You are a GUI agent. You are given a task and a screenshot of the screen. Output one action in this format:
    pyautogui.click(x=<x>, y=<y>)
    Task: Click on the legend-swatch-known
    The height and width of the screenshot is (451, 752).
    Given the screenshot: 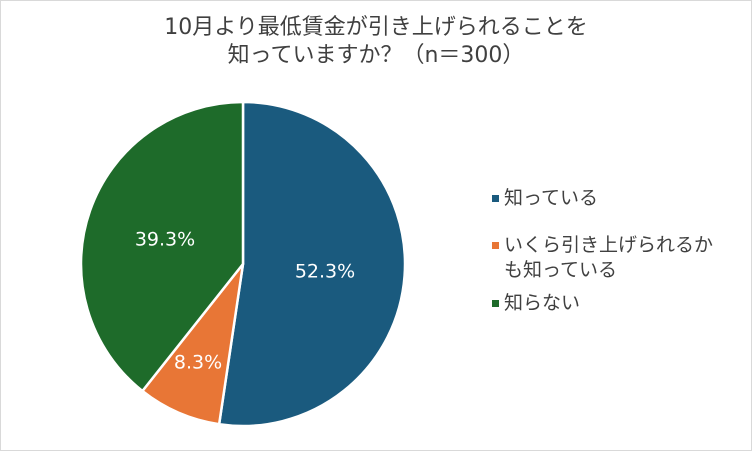 What is the action you would take?
    pyautogui.click(x=495, y=198)
    